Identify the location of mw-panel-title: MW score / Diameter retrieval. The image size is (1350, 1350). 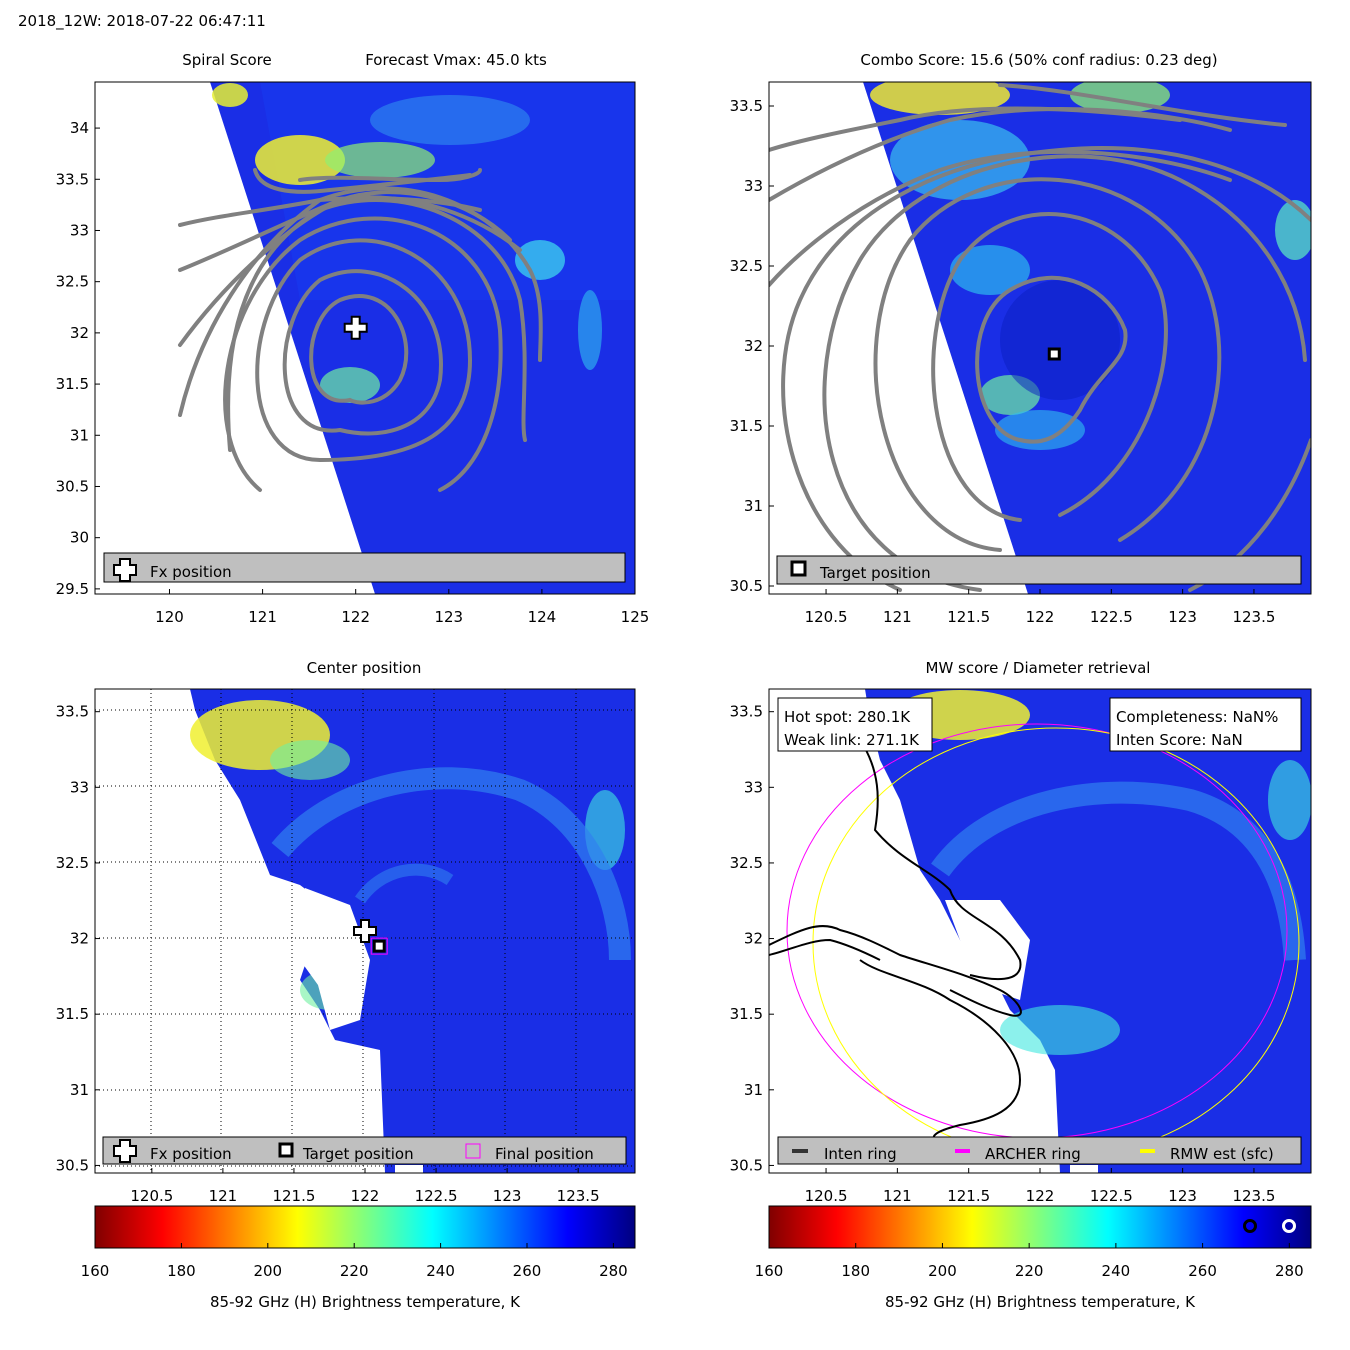
(1038, 668).